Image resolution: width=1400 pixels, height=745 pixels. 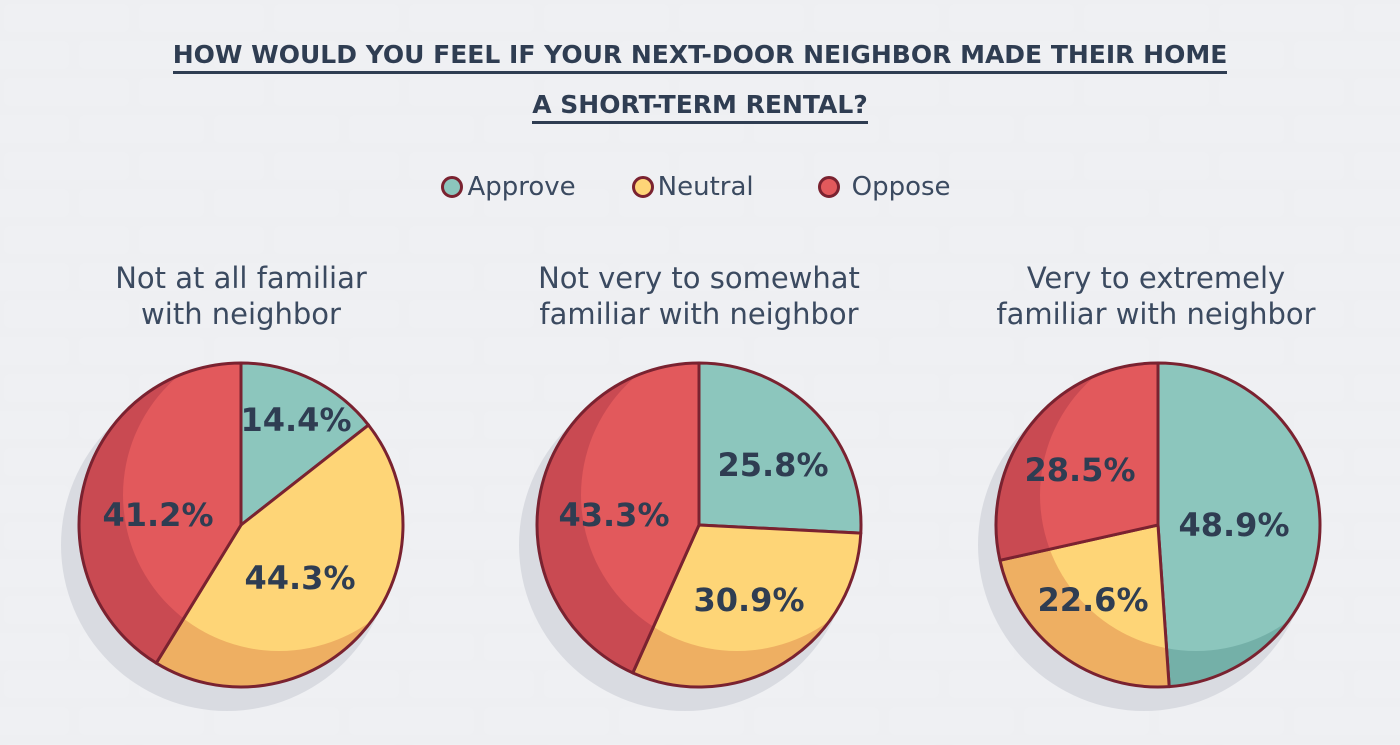 I want to click on pie-data-label: 25.8%, so click(x=772, y=465).